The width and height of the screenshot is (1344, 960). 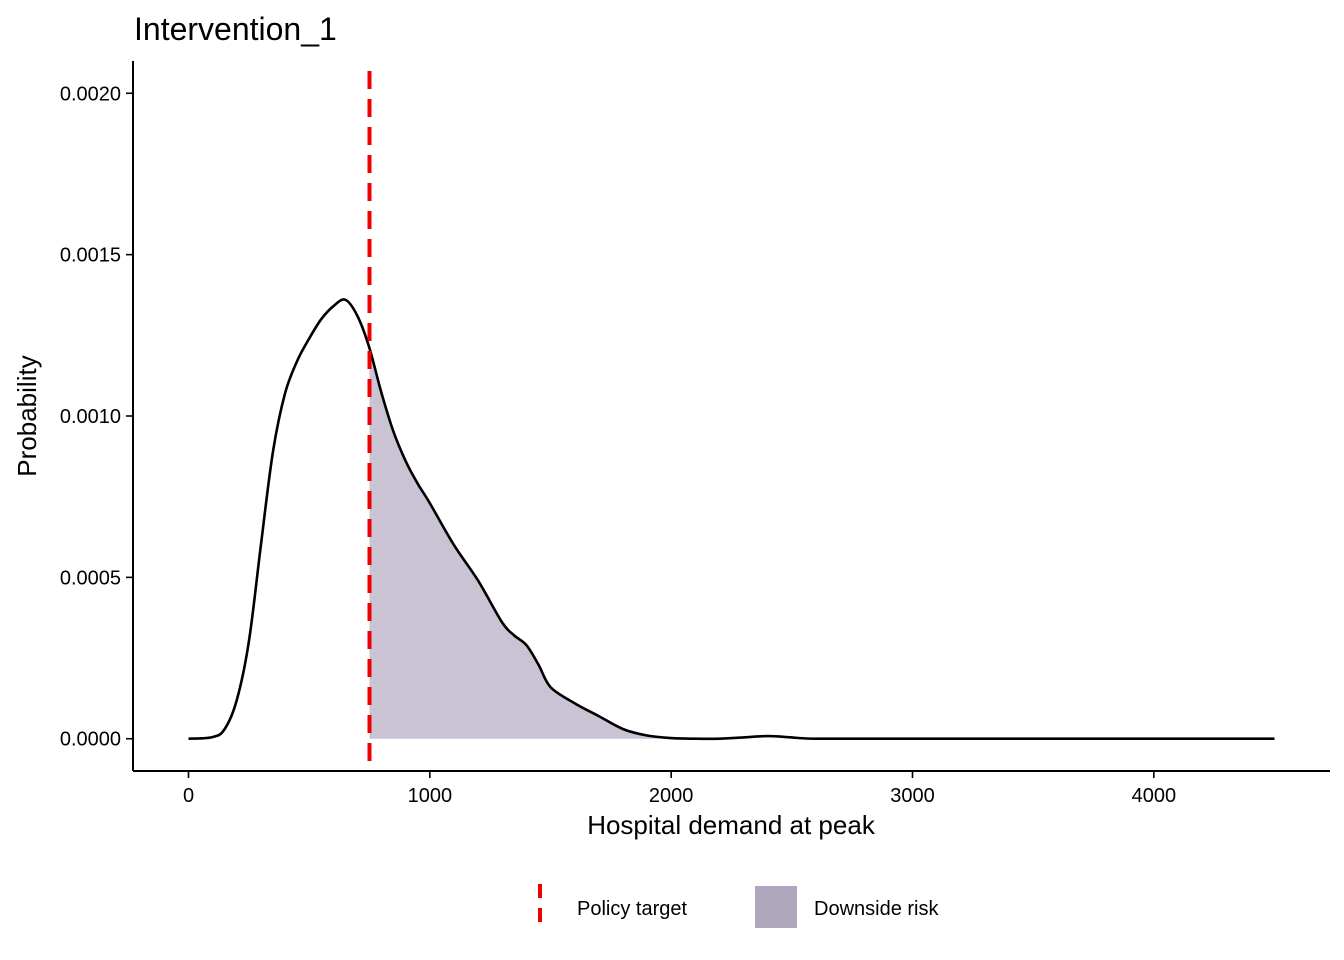 What do you see at coordinates (776, 907) in the screenshot?
I see `legend-downside-risk-key` at bounding box center [776, 907].